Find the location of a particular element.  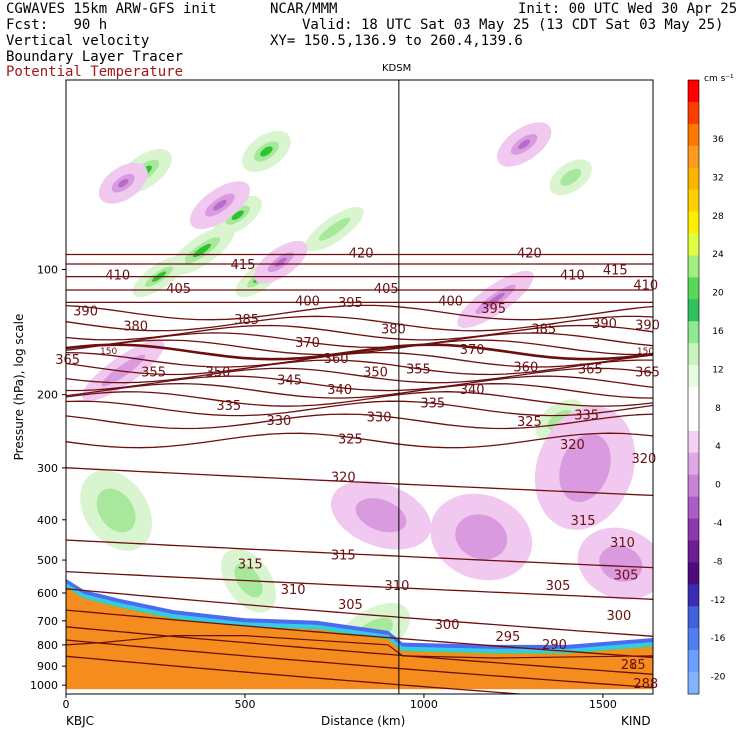

theta-label: 285 is located at coordinates (633, 665).